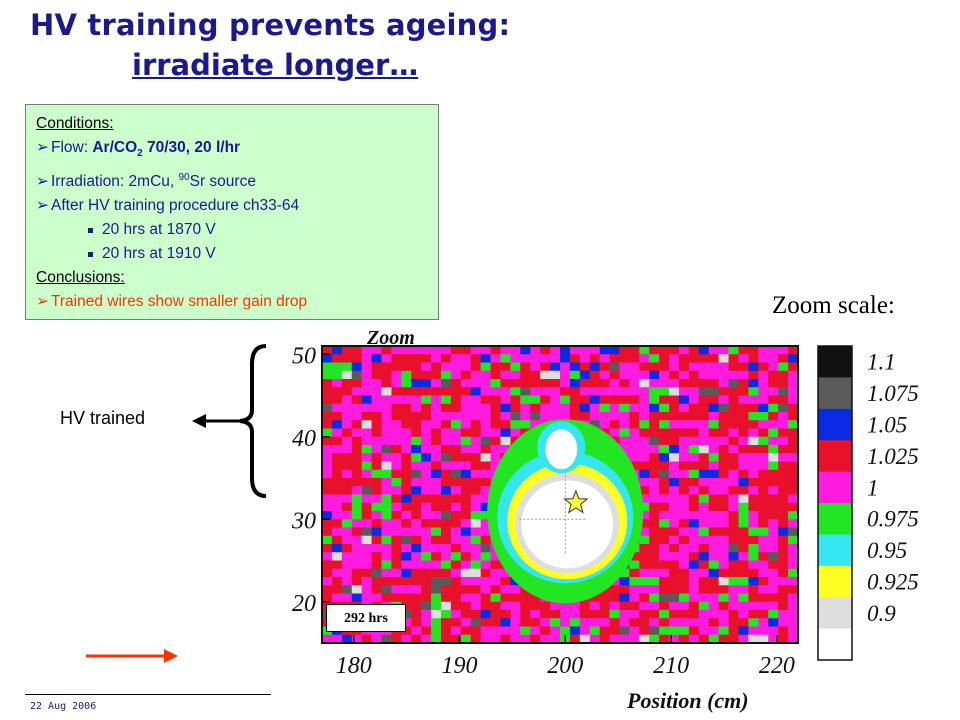 Image resolution: width=960 pixels, height=720 pixels. Describe the element at coordinates (304, 356) in the screenshot. I see `y-tick-label: 50` at that location.